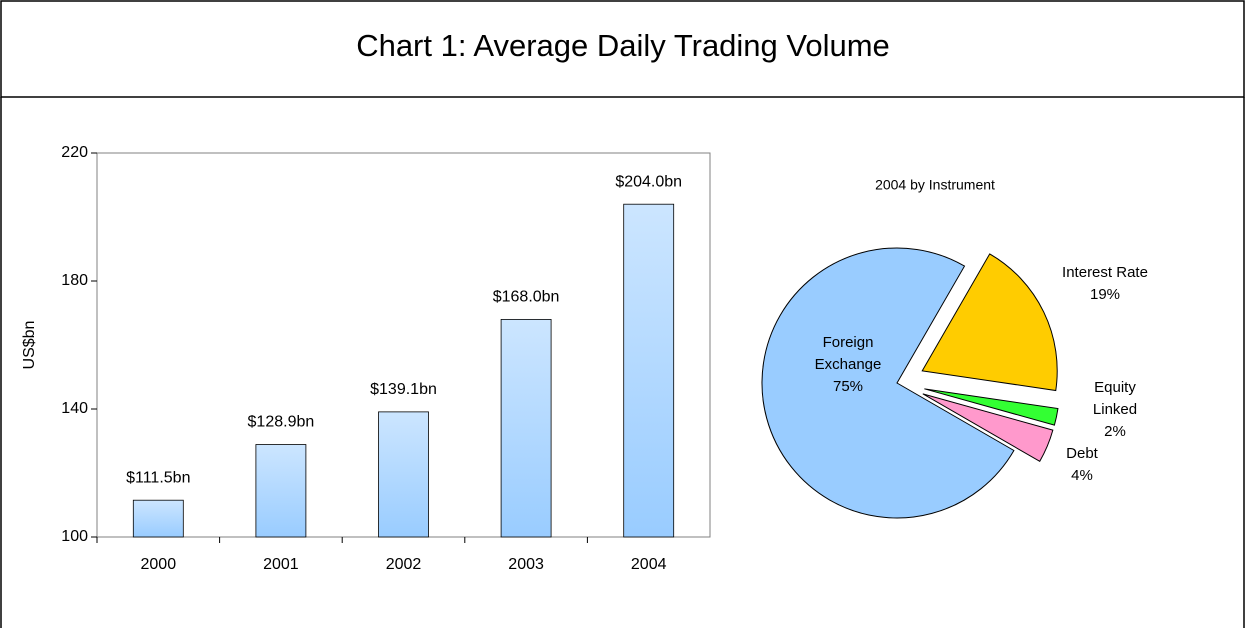  I want to click on y-axis-label: US$bn, so click(29, 345).